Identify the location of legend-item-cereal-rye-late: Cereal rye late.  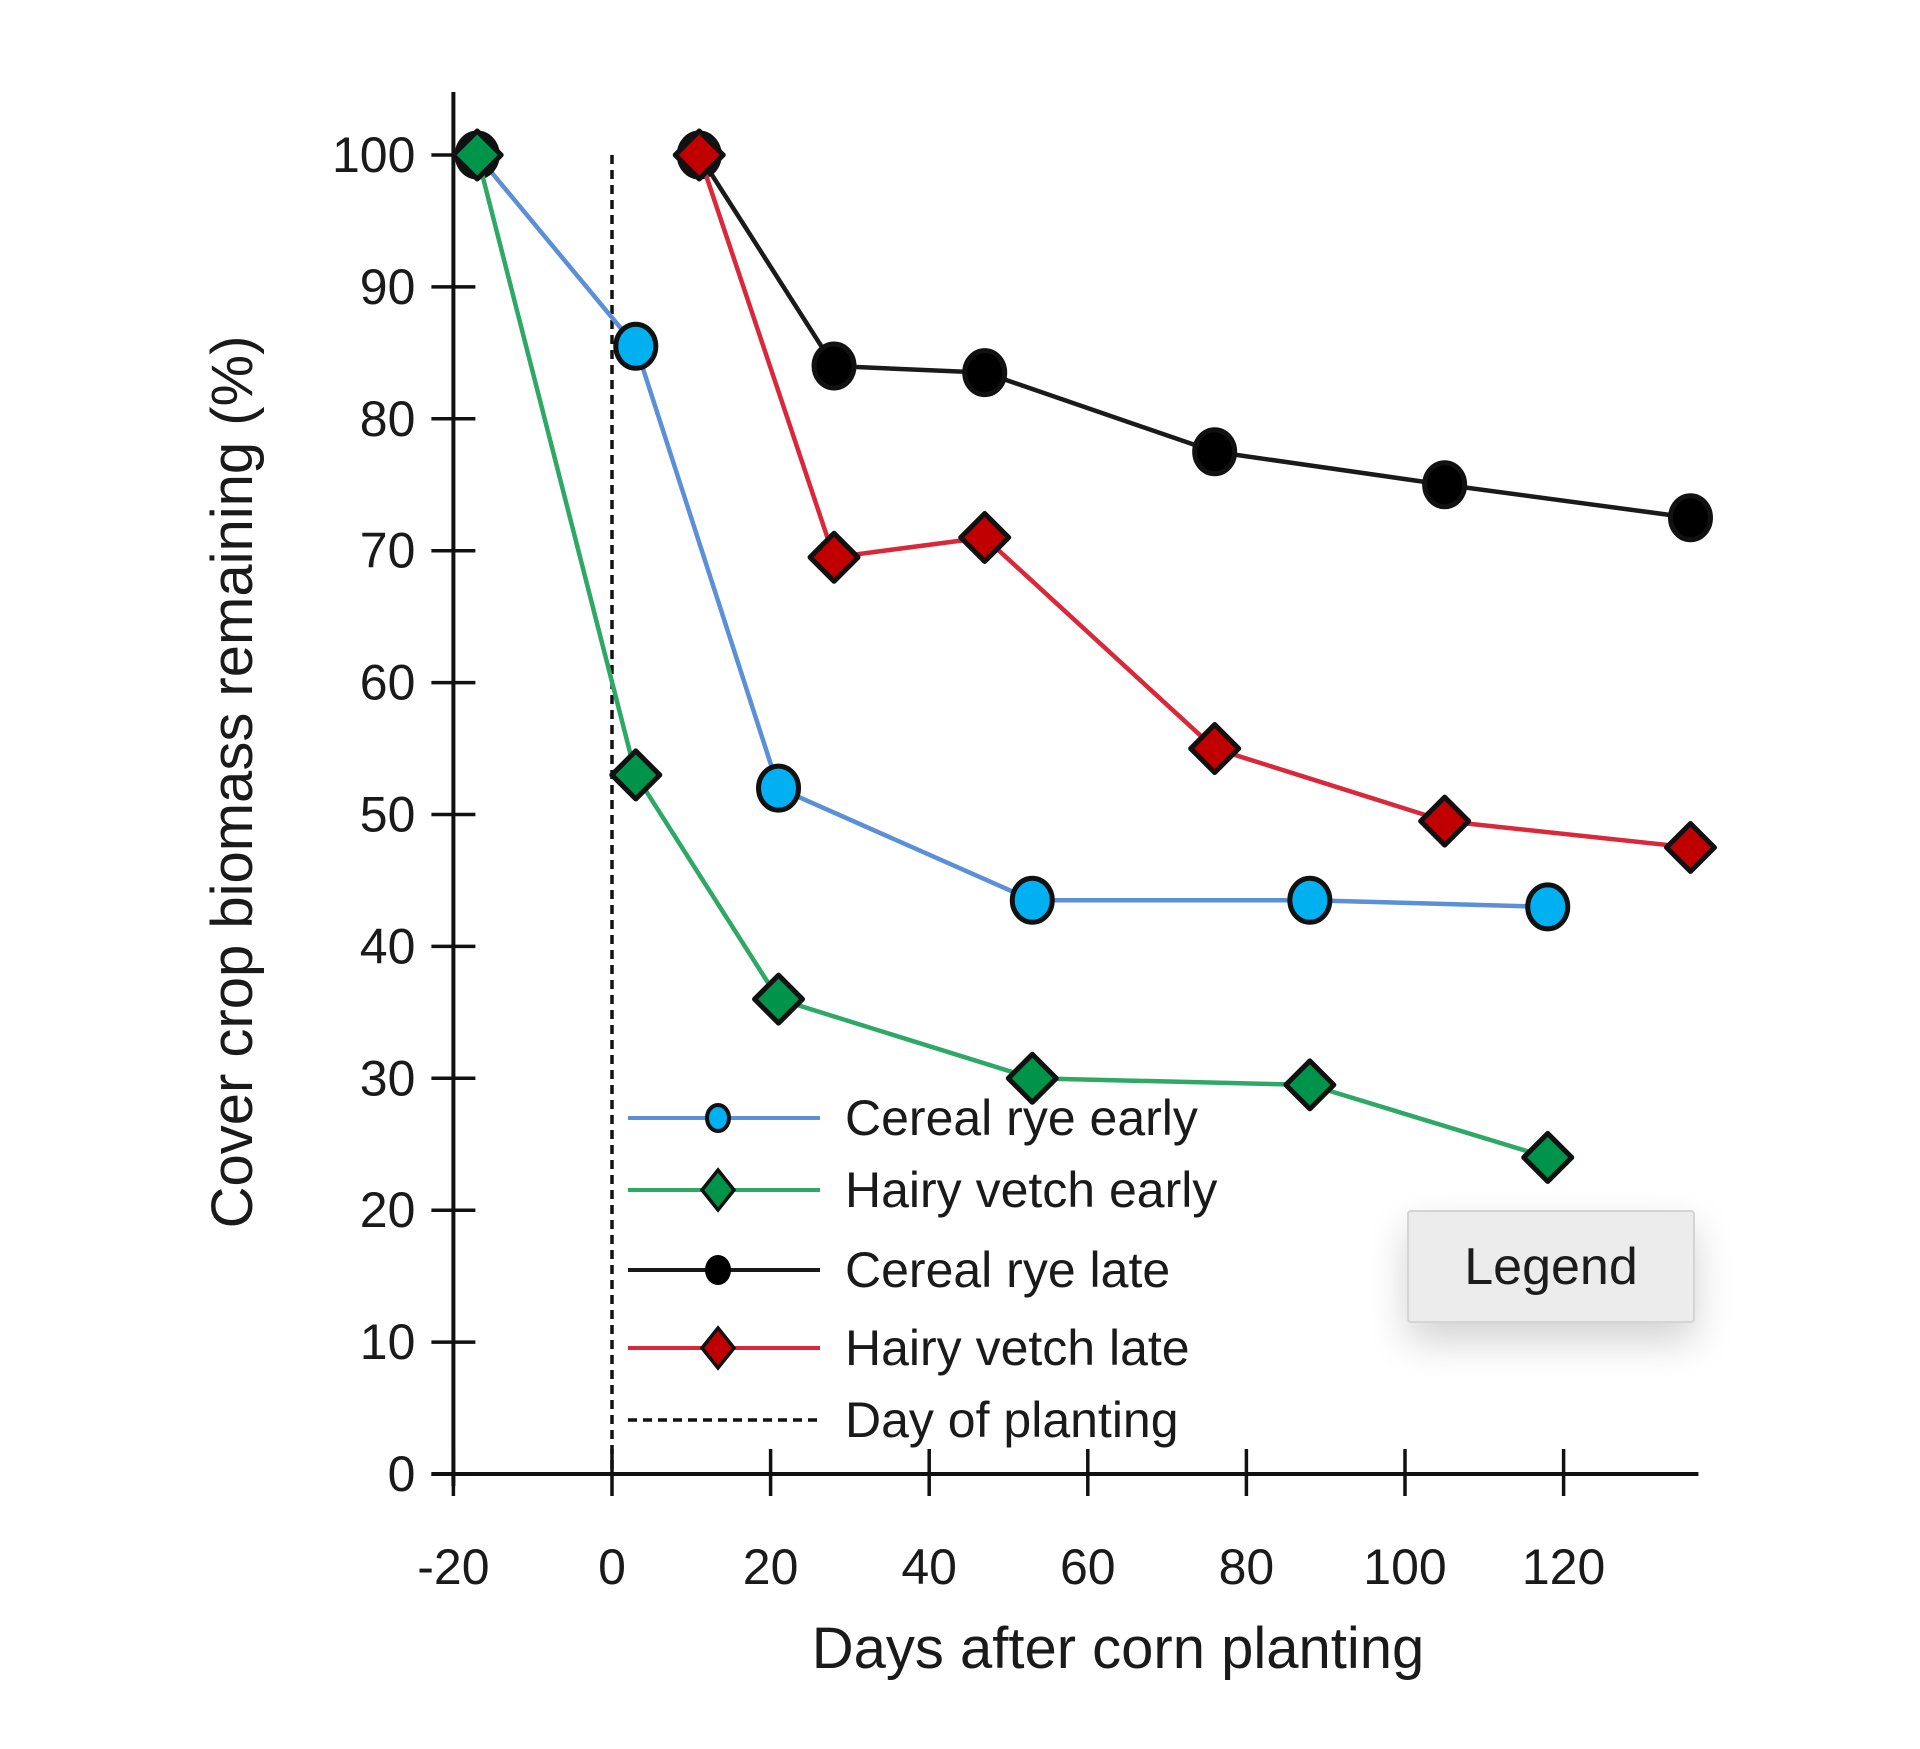
(899, 1270).